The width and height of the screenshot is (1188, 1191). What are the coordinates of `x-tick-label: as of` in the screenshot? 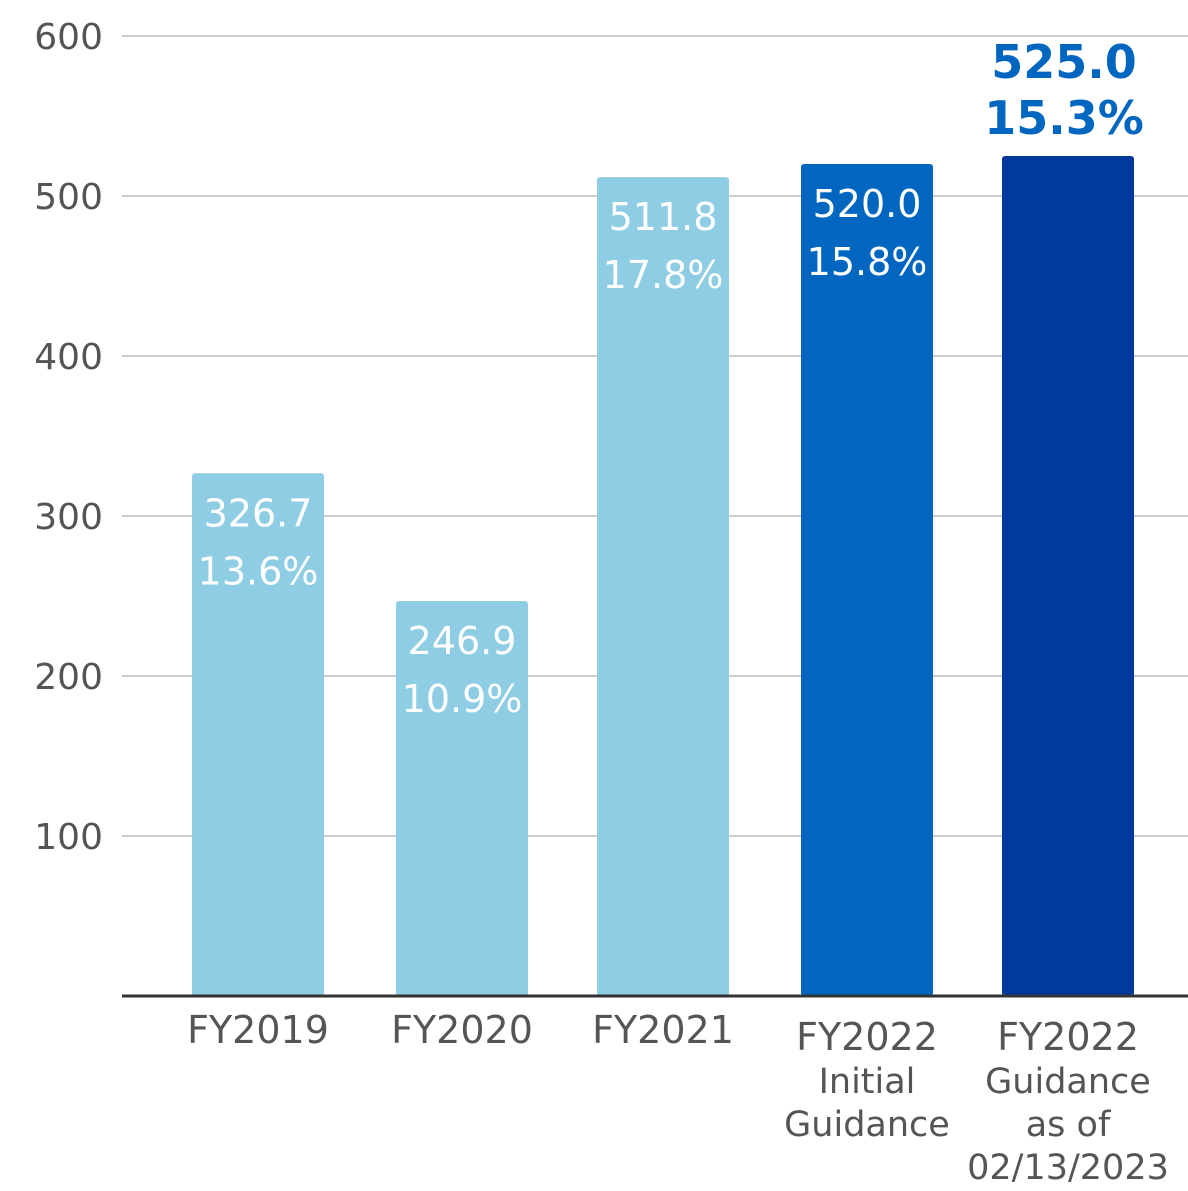 It's located at (1068, 1125).